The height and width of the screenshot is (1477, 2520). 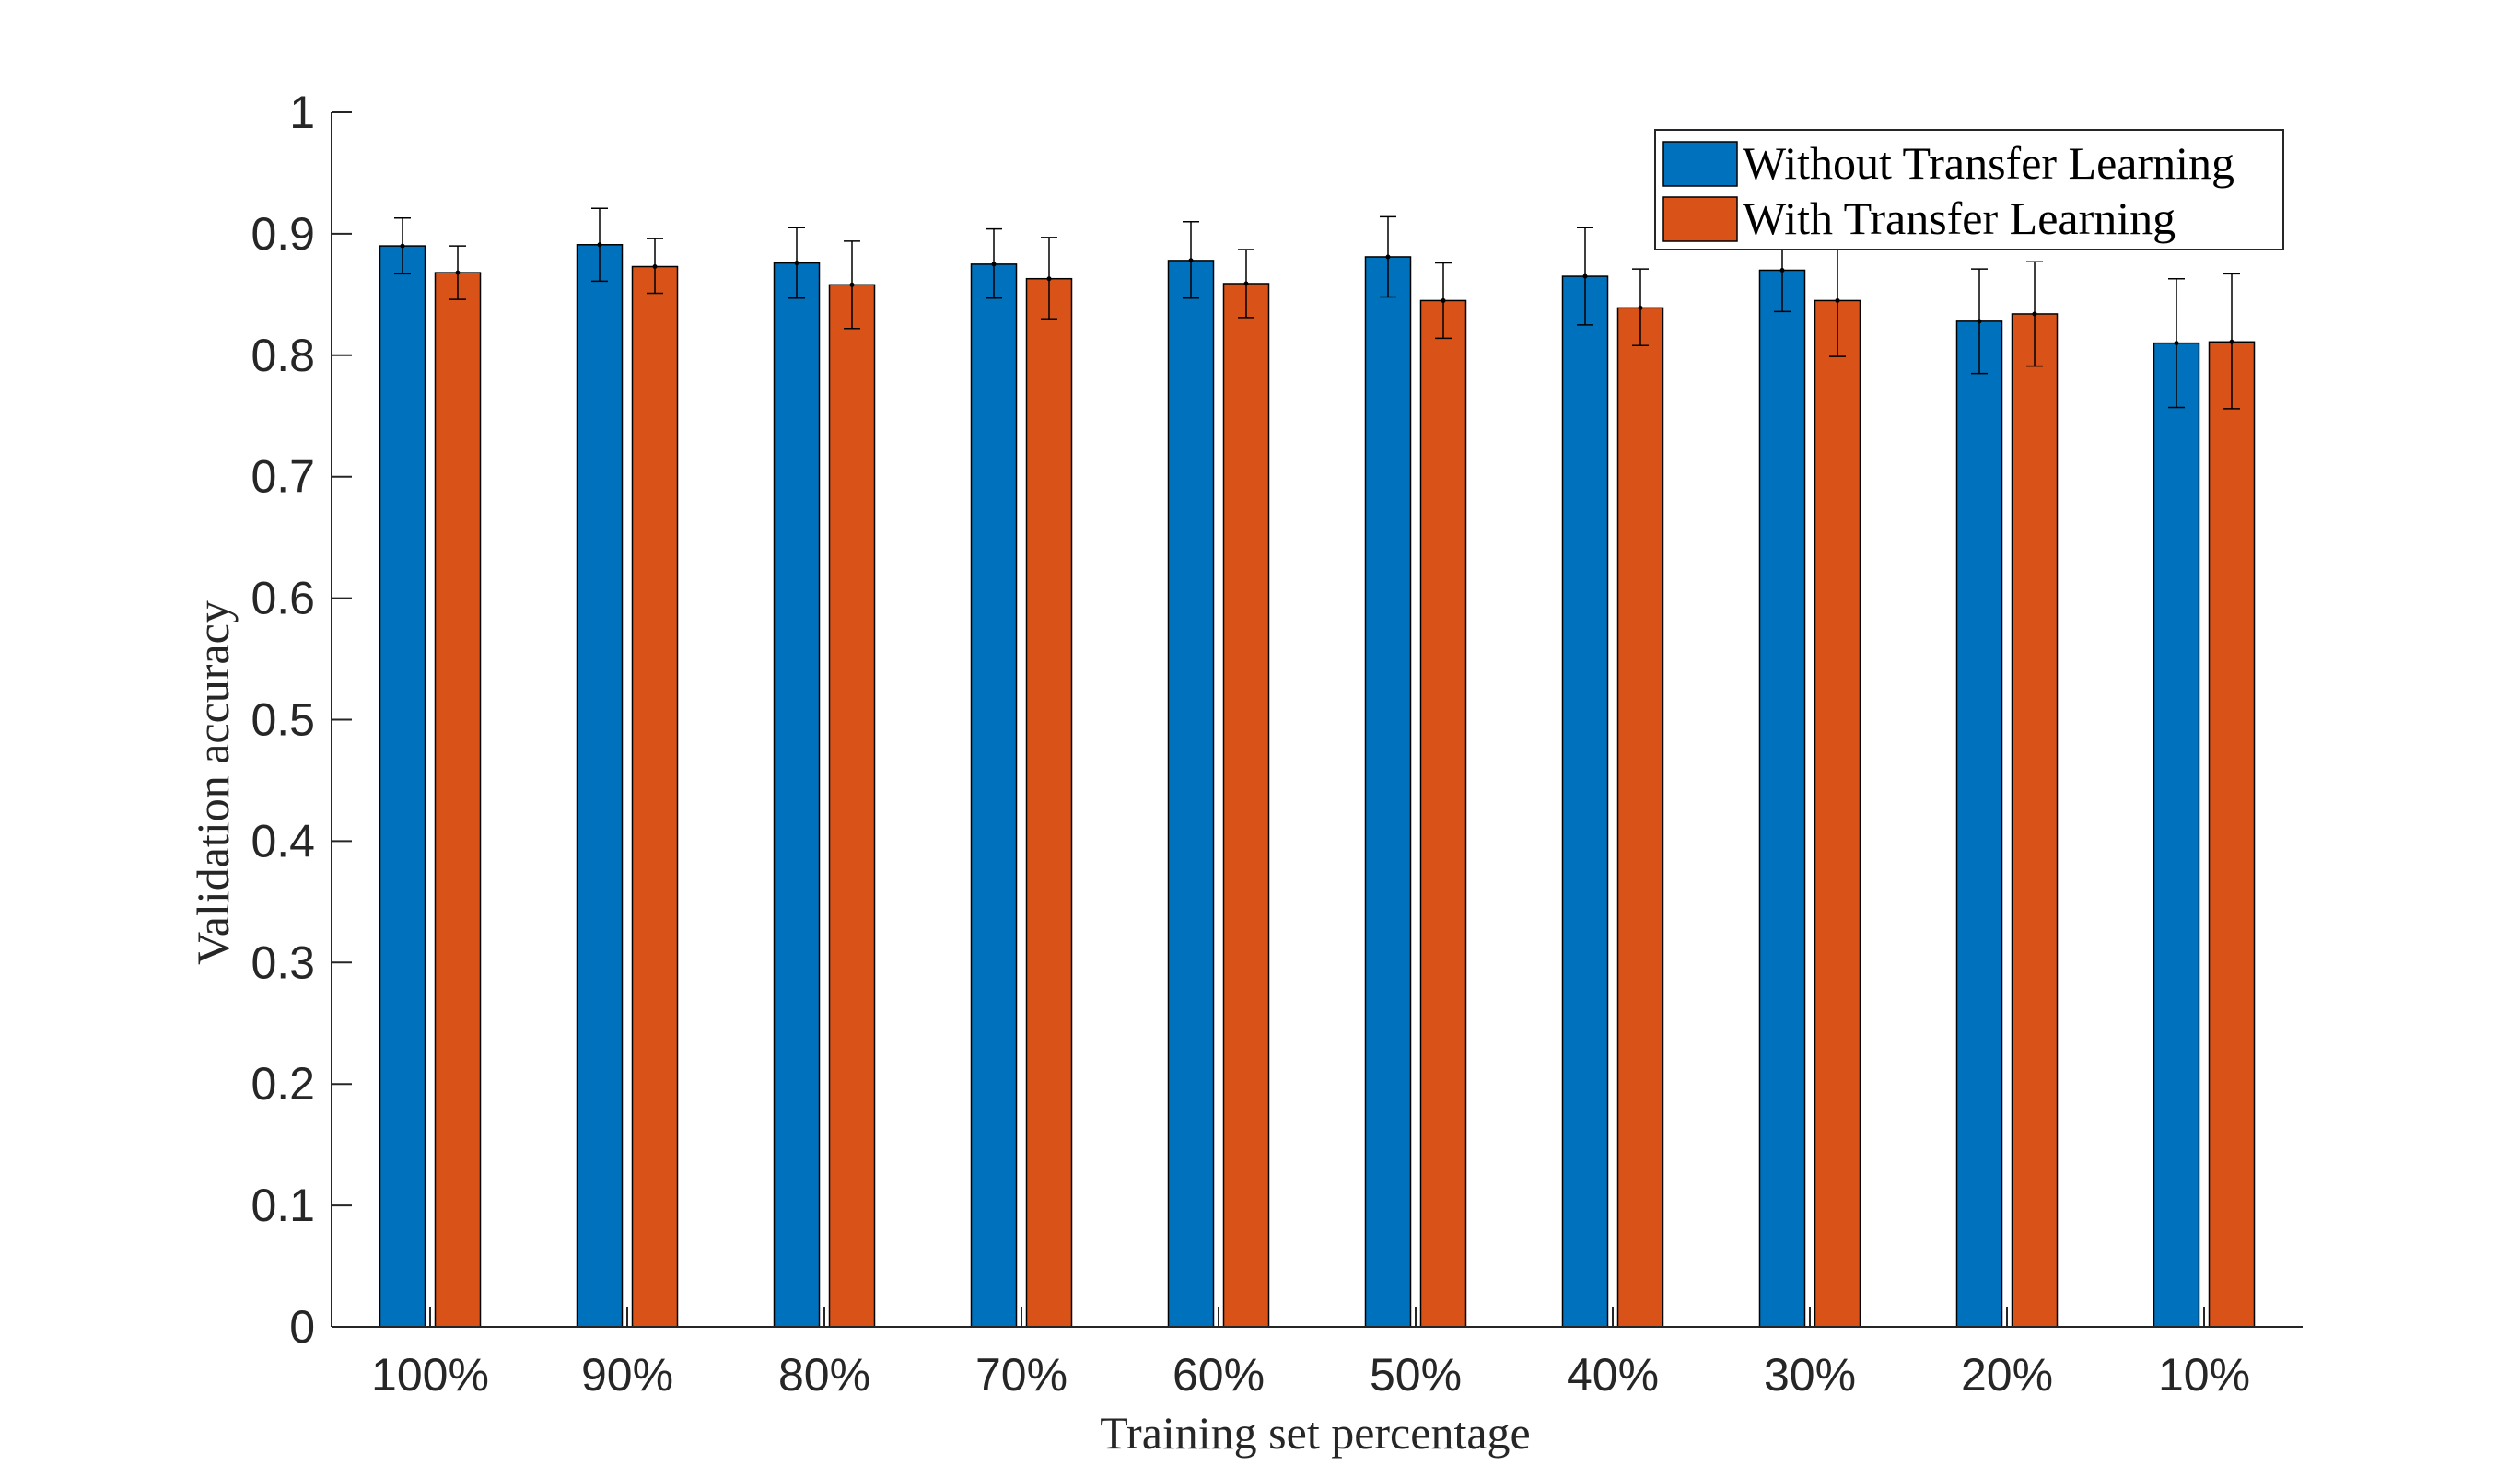 What do you see at coordinates (2204, 1375) in the screenshot?
I see `x-tick-label: 10%` at bounding box center [2204, 1375].